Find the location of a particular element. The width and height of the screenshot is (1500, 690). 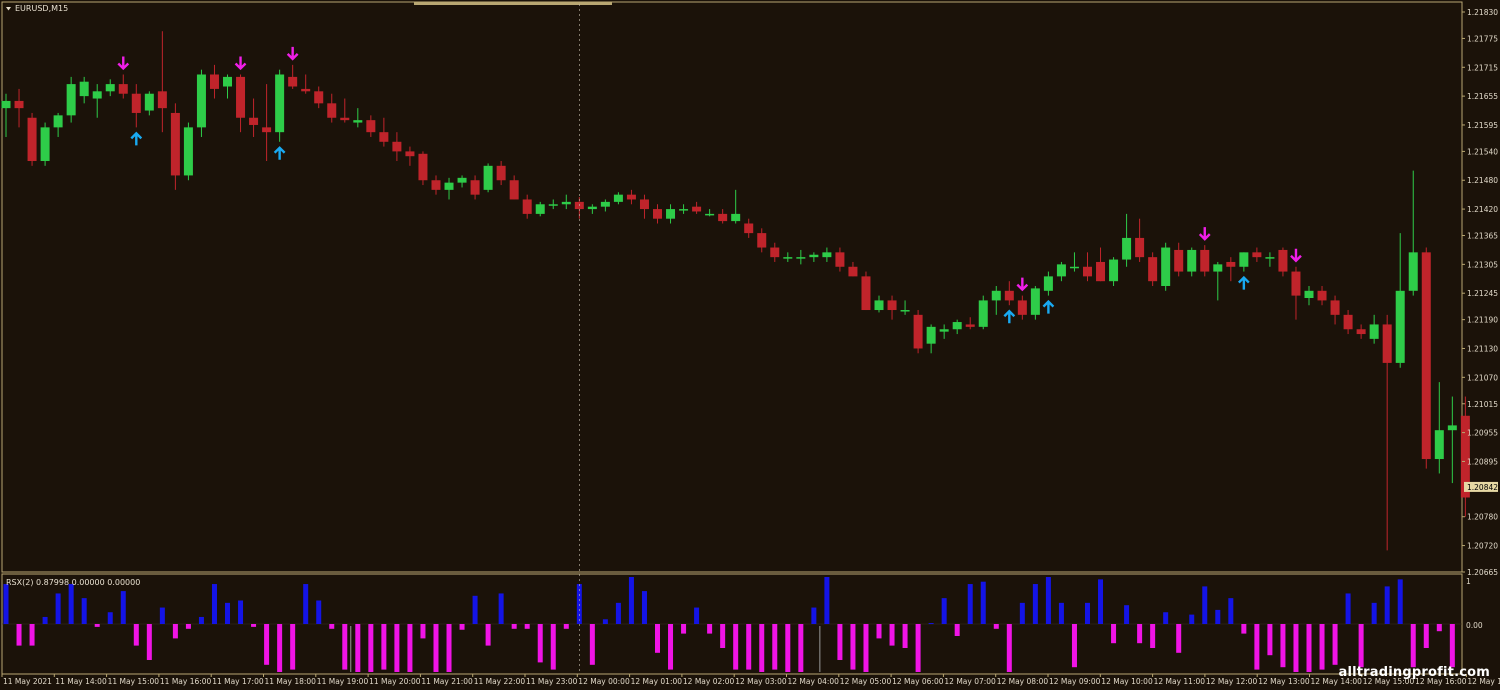

scroll-position-bar is located at coordinates (513, 3).